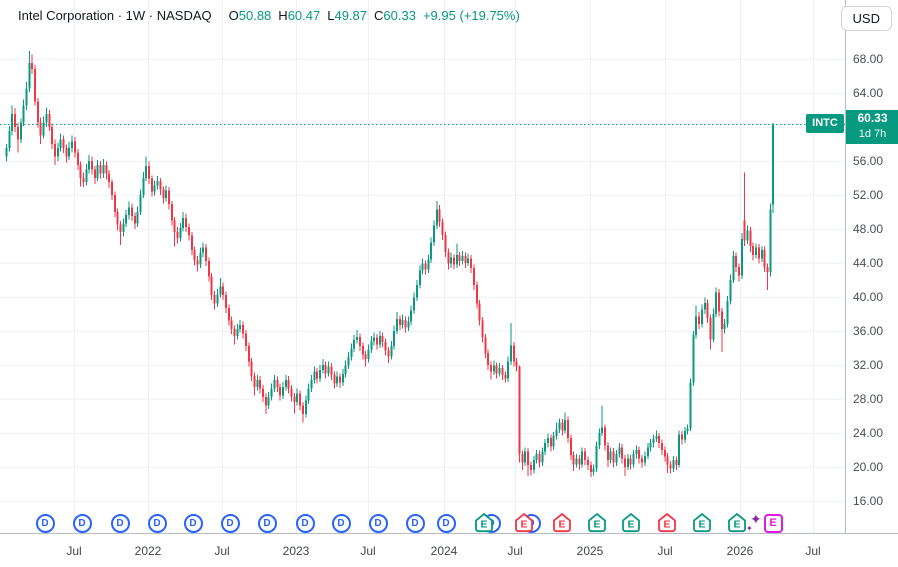 The height and width of the screenshot is (567, 898). What do you see at coordinates (115, 15) in the screenshot?
I see `symbol-title: Intel Corporation · 1W · NASDAQ` at bounding box center [115, 15].